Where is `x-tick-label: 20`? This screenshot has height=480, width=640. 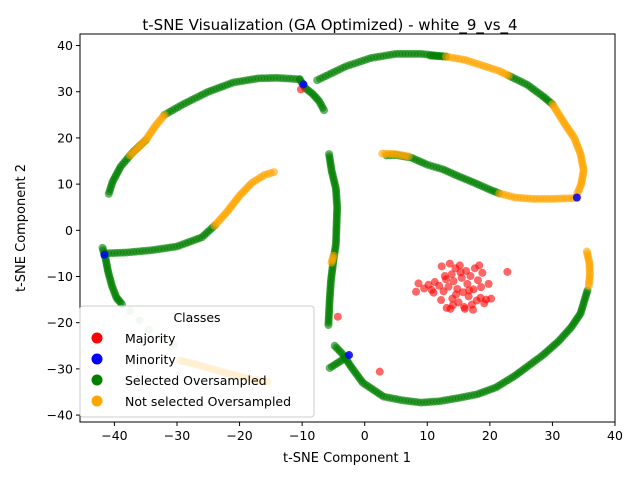
x-tick-label: 20 is located at coordinates (490, 435).